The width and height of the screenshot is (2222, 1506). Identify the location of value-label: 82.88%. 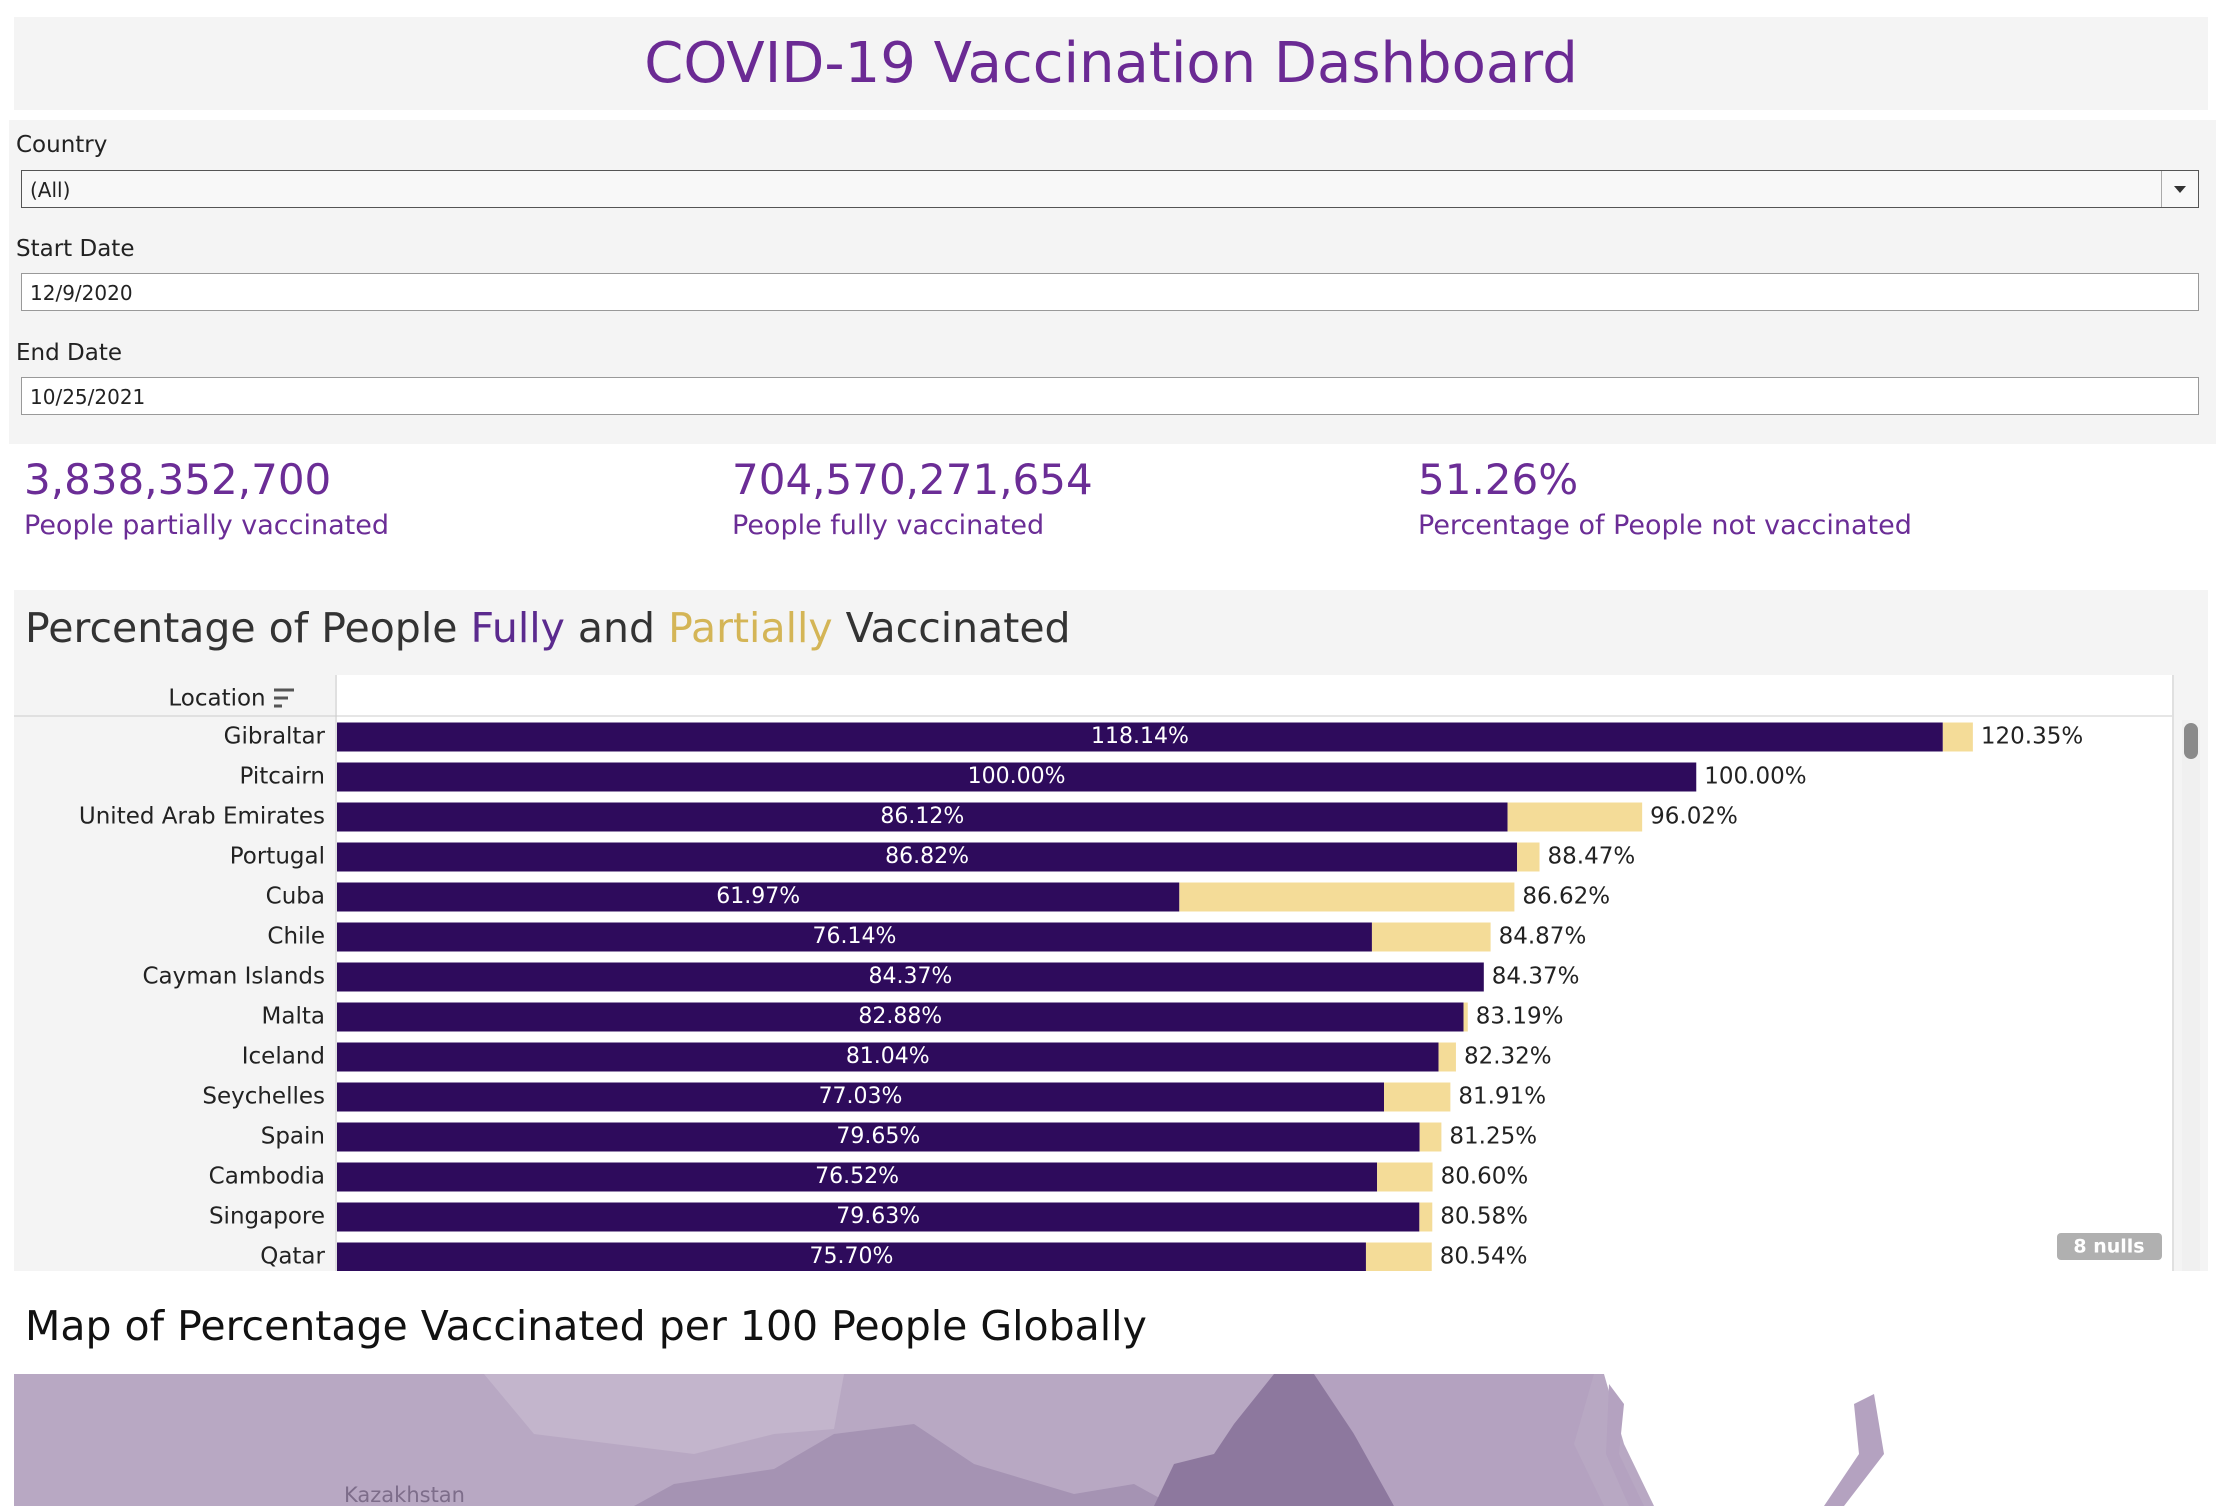
(900, 1016).